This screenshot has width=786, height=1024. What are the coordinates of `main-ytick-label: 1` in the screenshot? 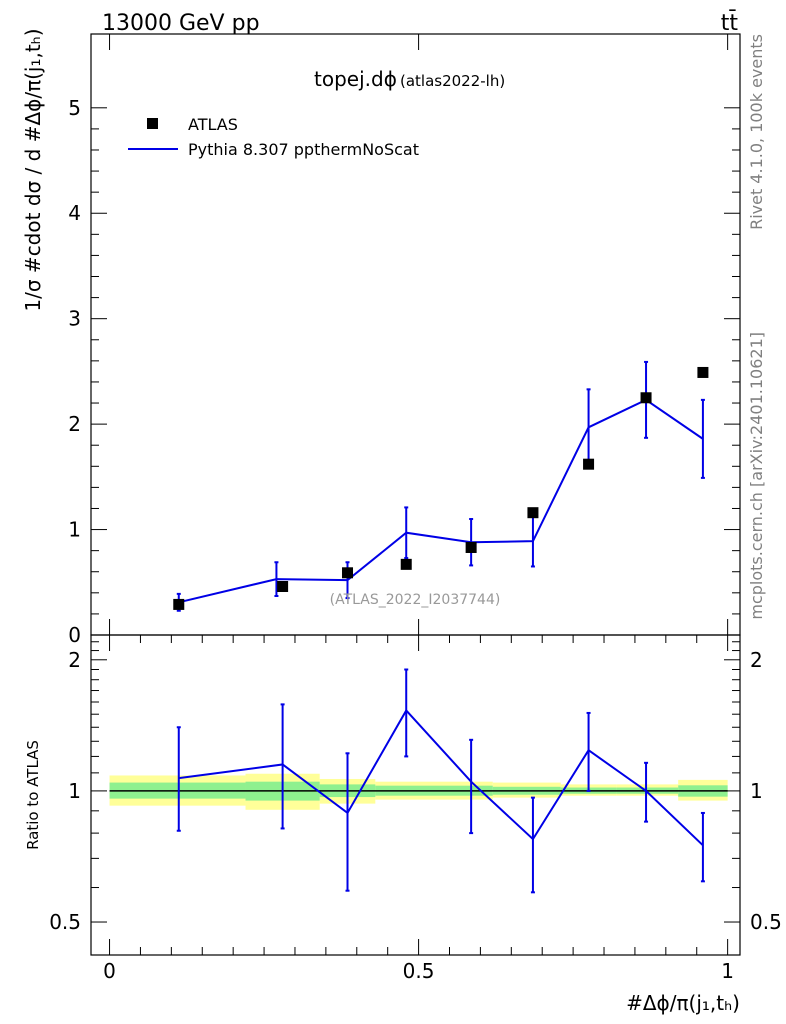 It's located at (74, 530).